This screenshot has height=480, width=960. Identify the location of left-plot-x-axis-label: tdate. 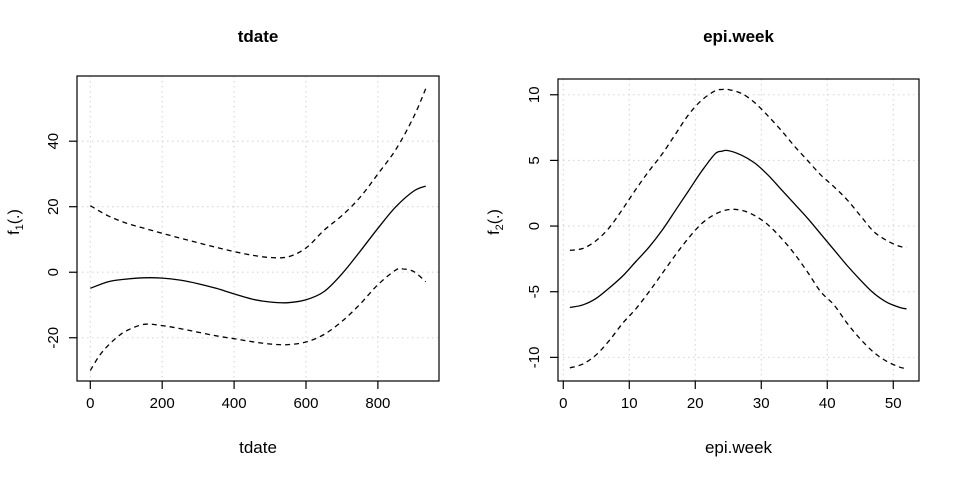
(258, 447).